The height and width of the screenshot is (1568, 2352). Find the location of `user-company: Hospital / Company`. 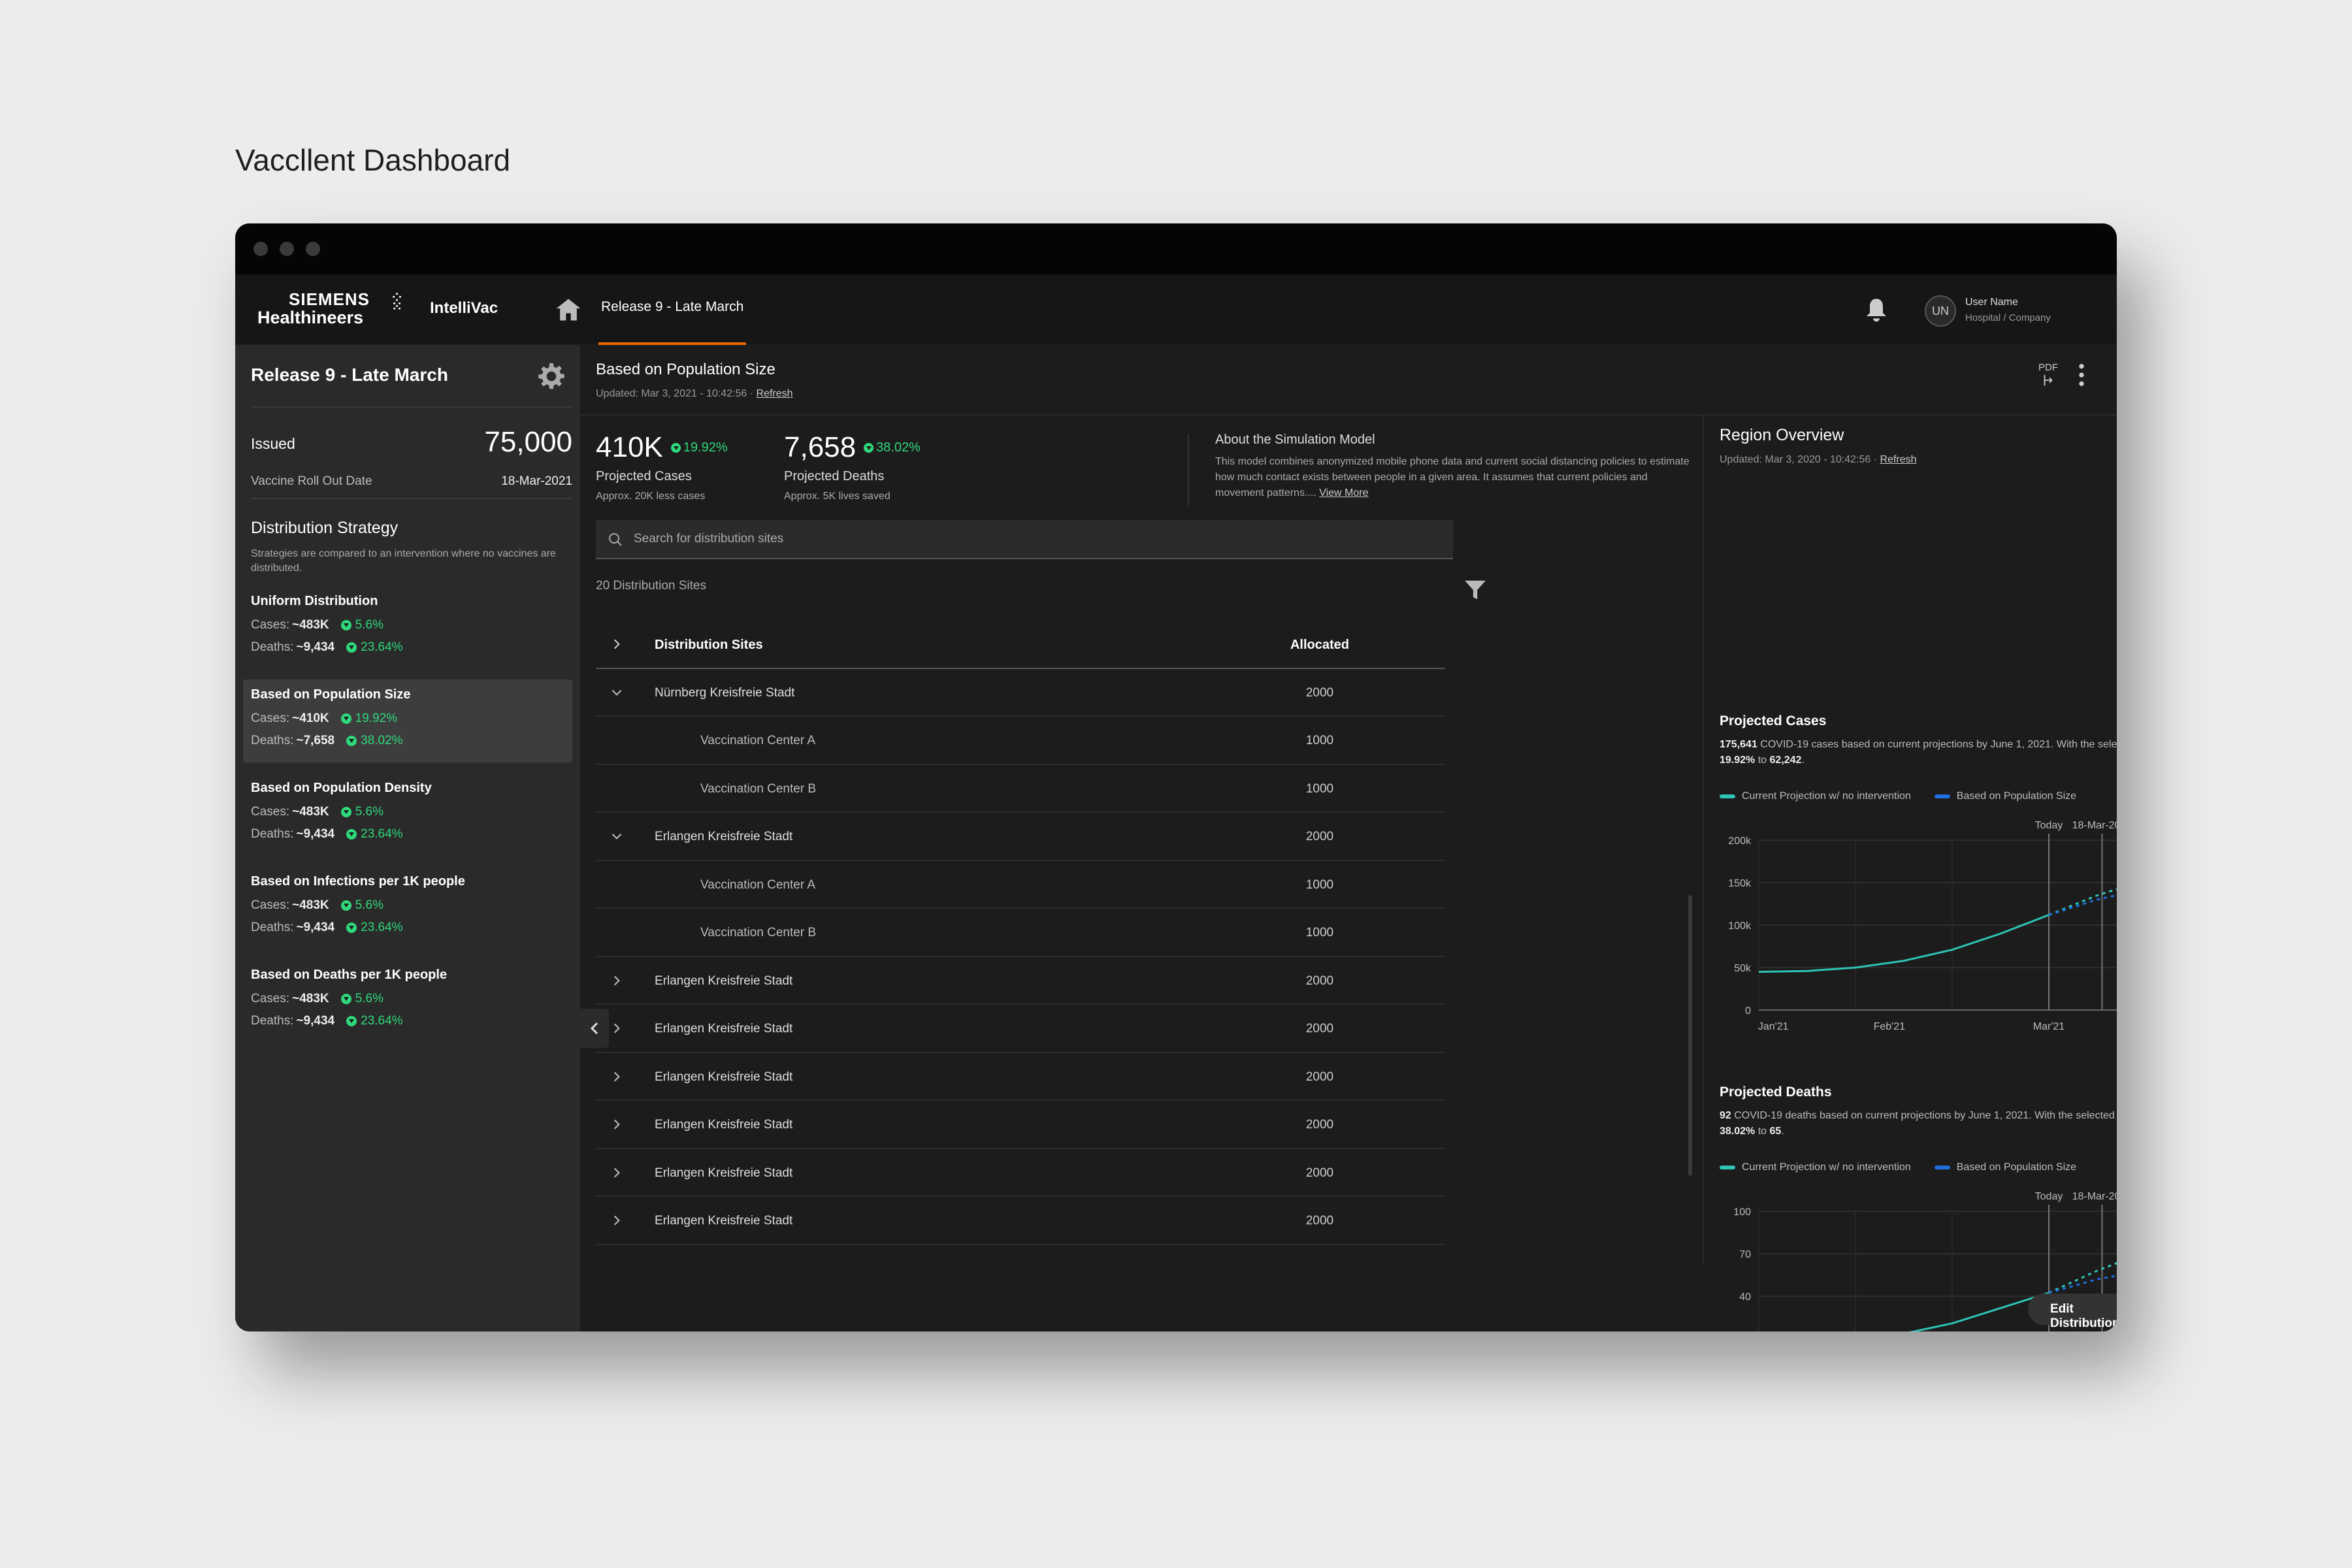

user-company: Hospital / Company is located at coordinates (2008, 317).